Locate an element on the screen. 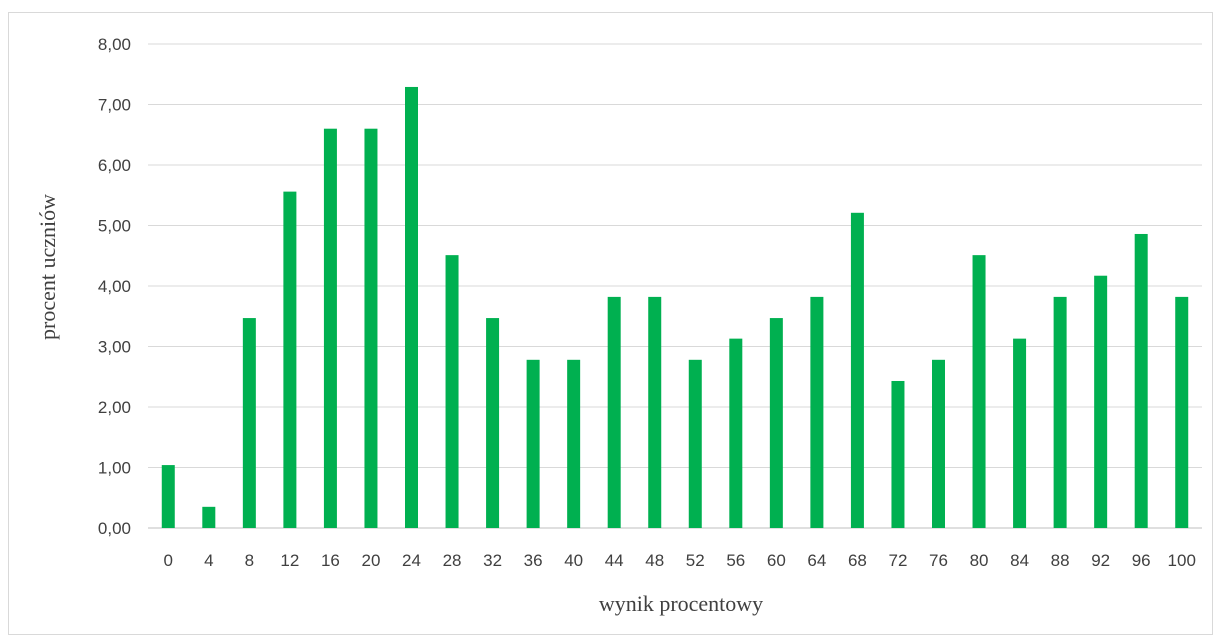 The width and height of the screenshot is (1220, 642). x-tick-label: 68 is located at coordinates (857, 560).